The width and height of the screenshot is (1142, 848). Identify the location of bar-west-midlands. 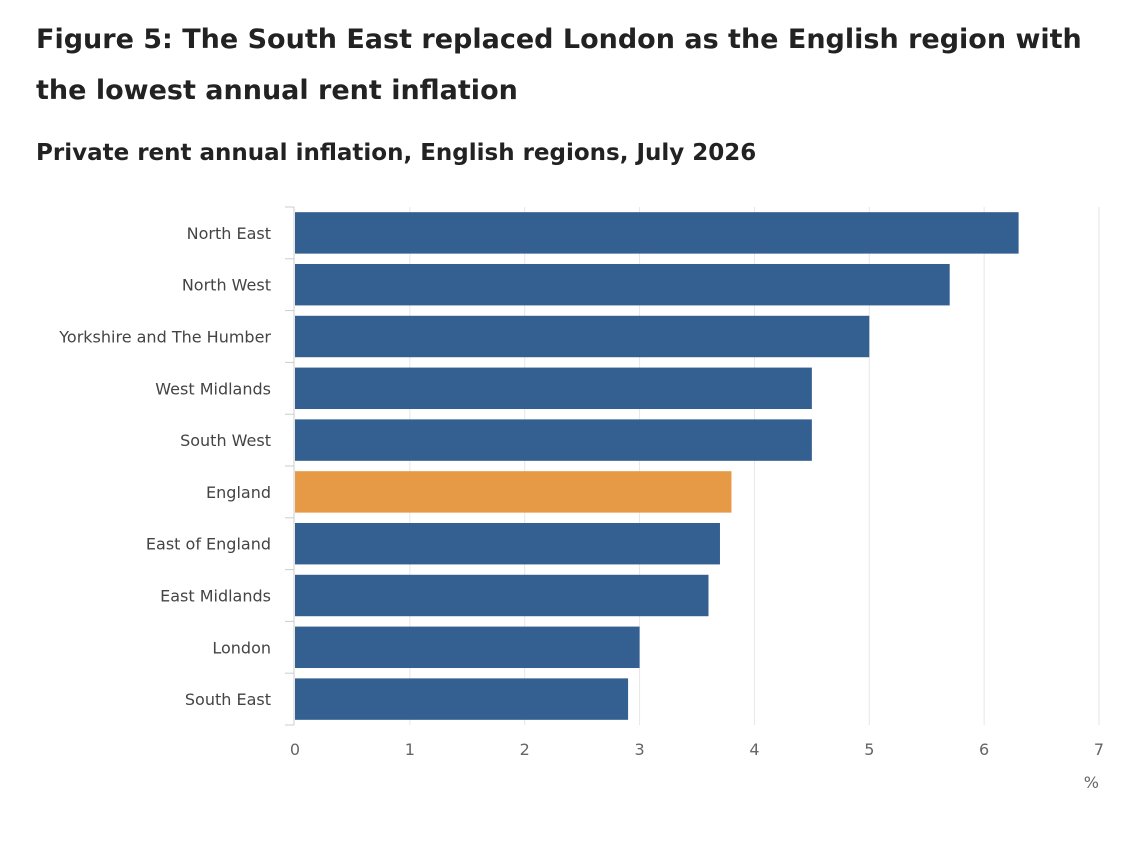
(553, 388).